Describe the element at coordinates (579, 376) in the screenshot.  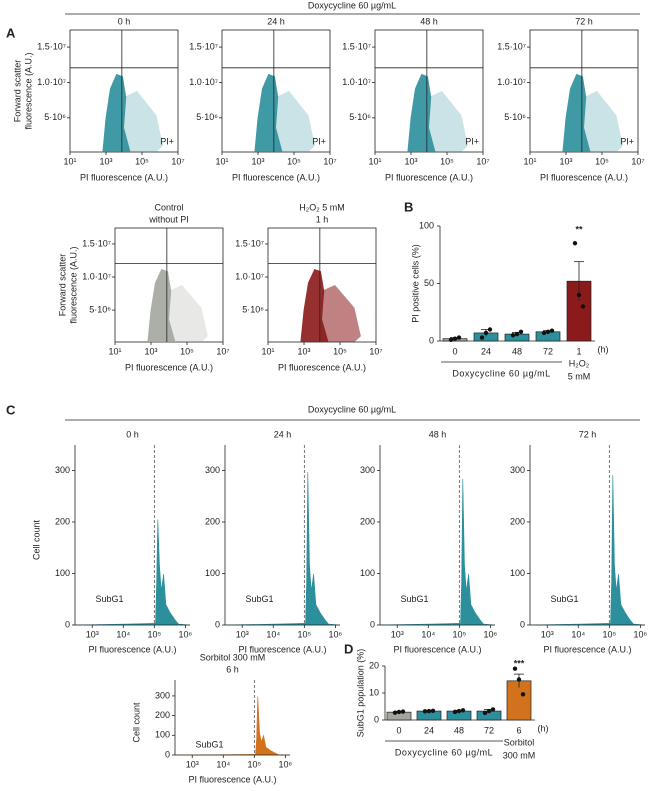
I see `condition-label: 5 mM` at that location.